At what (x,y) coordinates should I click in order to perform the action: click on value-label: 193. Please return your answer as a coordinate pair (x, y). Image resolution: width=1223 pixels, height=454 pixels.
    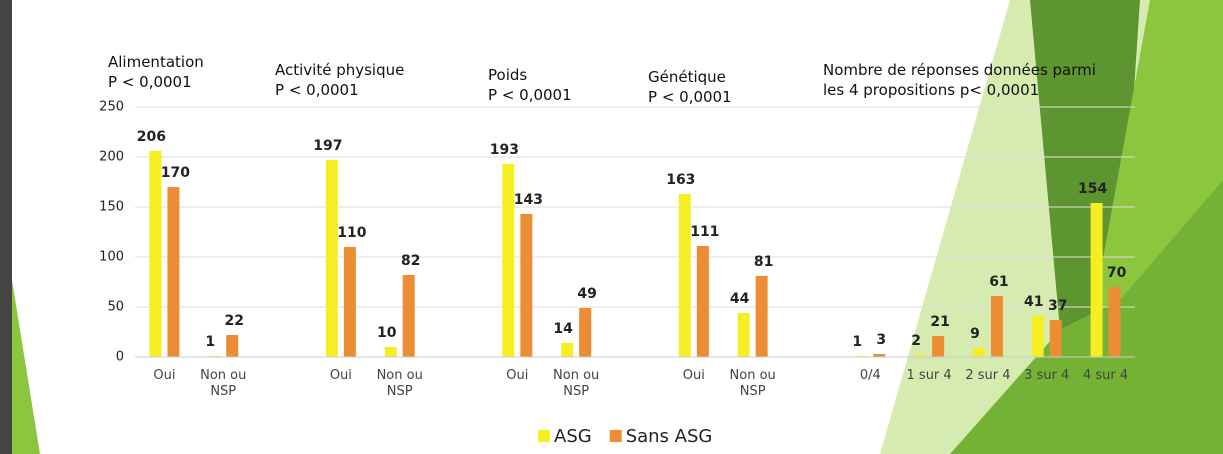
    Looking at the image, I should click on (504, 150).